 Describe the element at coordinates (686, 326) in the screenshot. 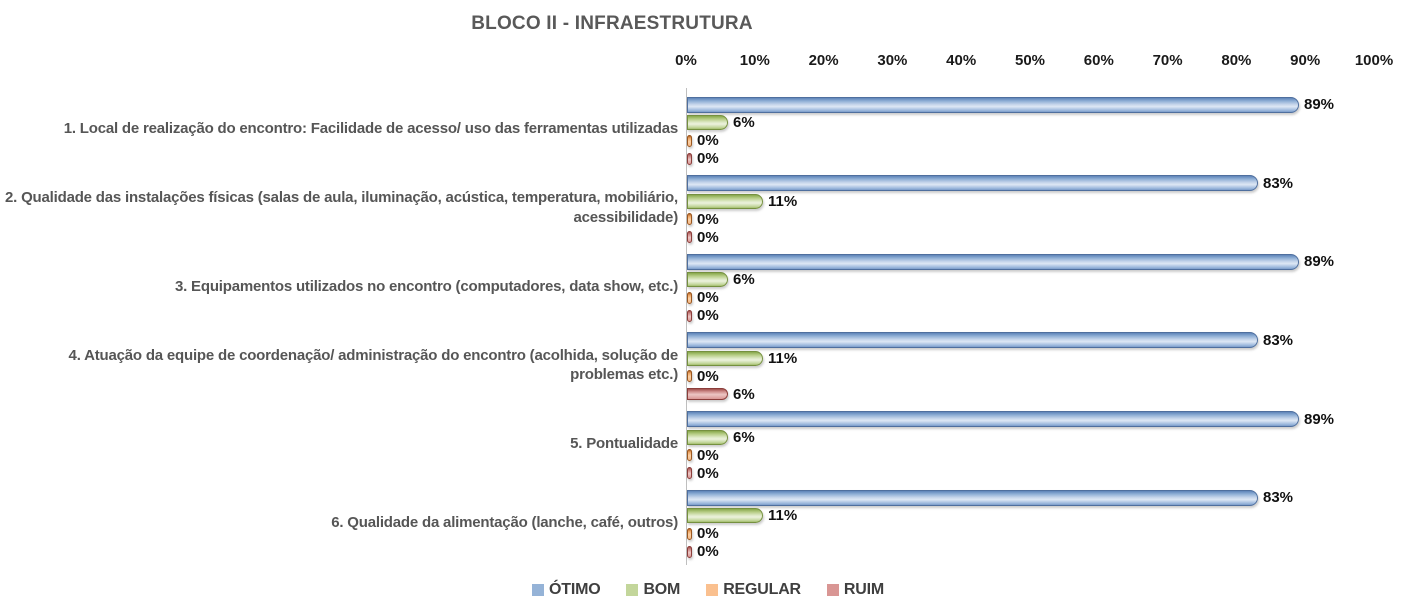

I see `category-axis-line` at that location.